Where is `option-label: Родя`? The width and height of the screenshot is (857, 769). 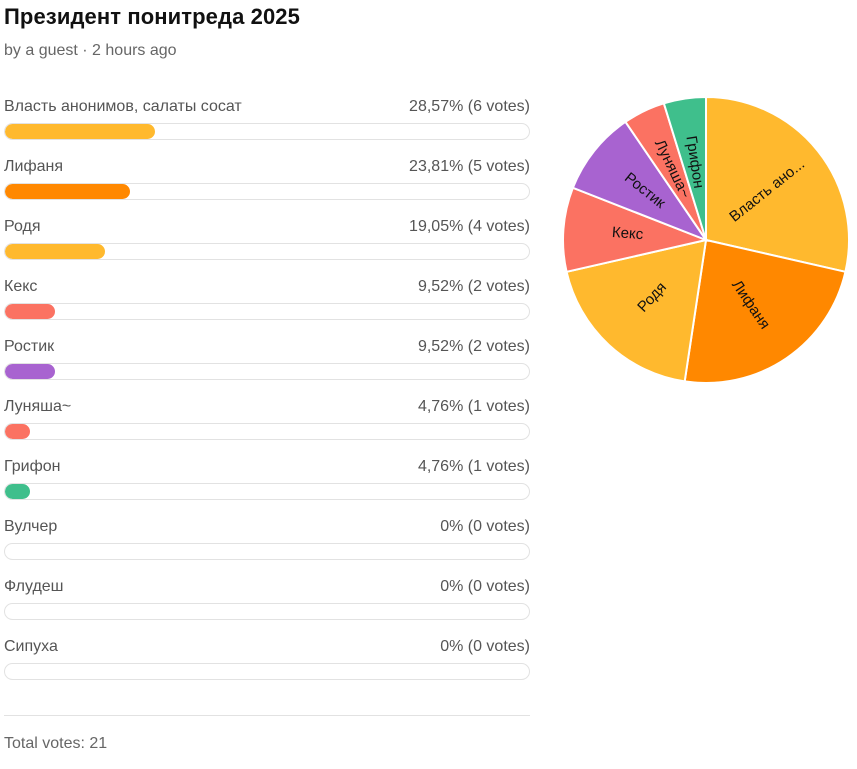 option-label: Родя is located at coordinates (22, 226).